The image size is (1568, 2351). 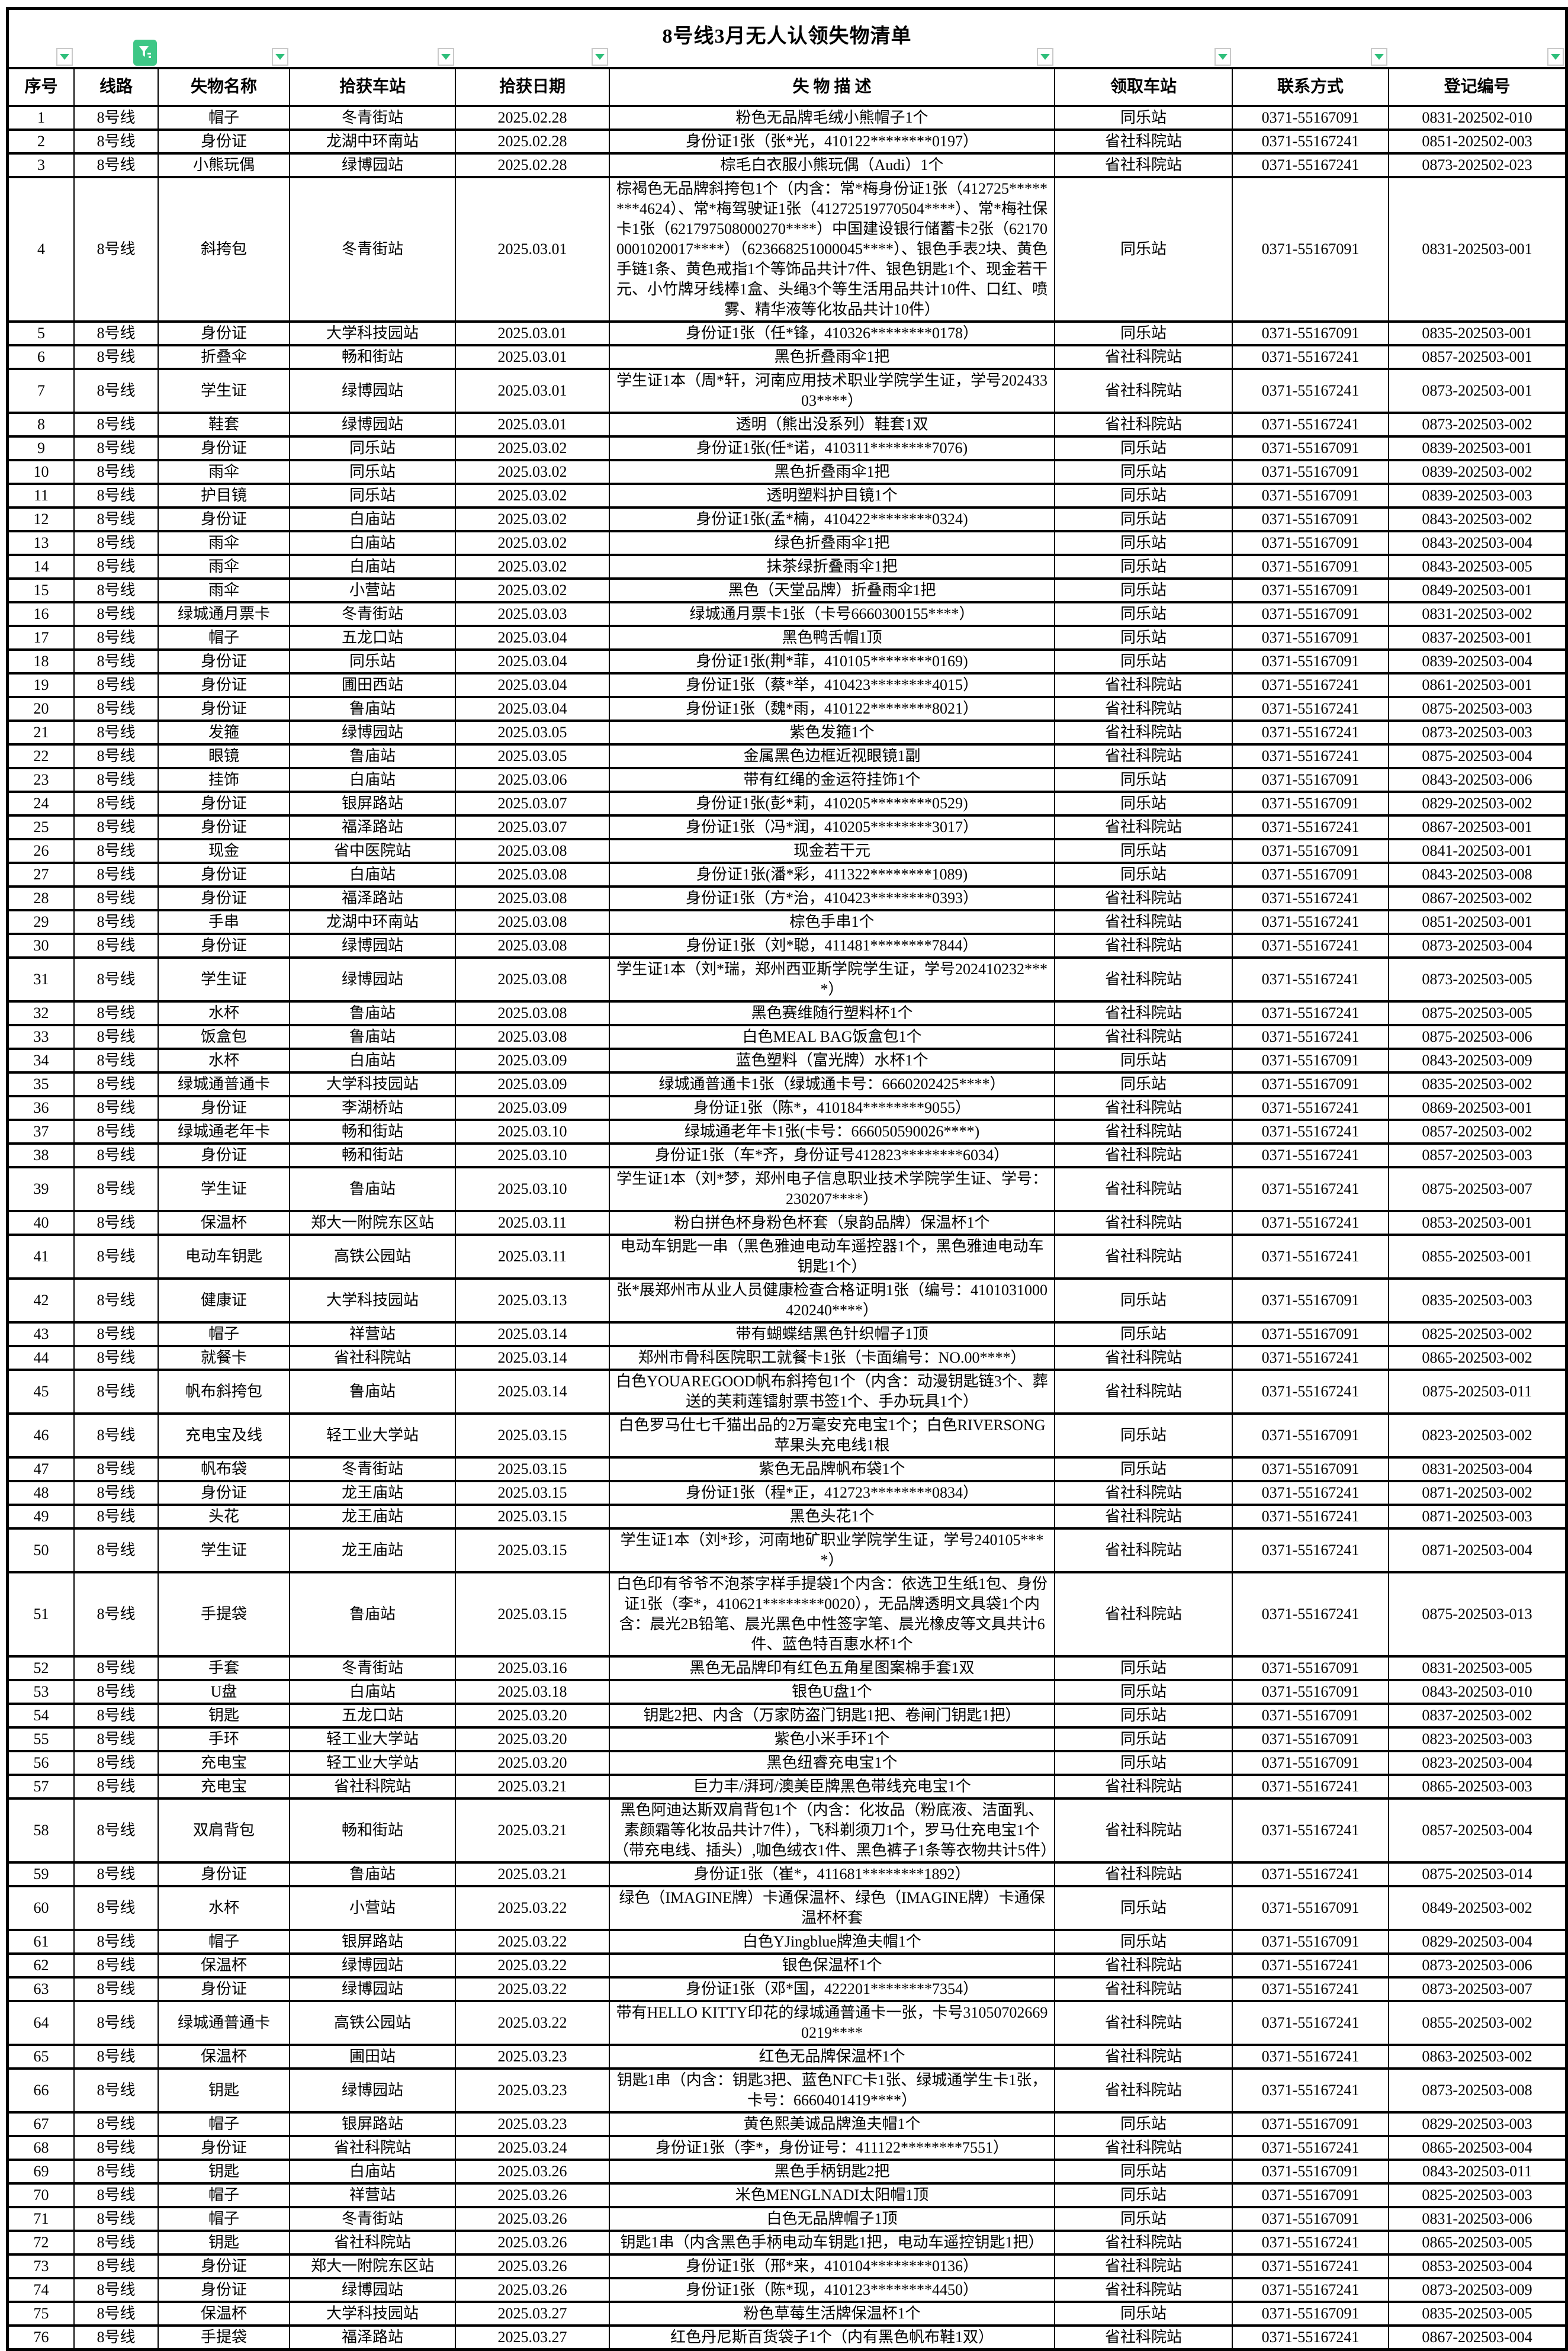 What do you see at coordinates (532, 780) in the screenshot?
I see `cell-found-date: 2025.03.06` at bounding box center [532, 780].